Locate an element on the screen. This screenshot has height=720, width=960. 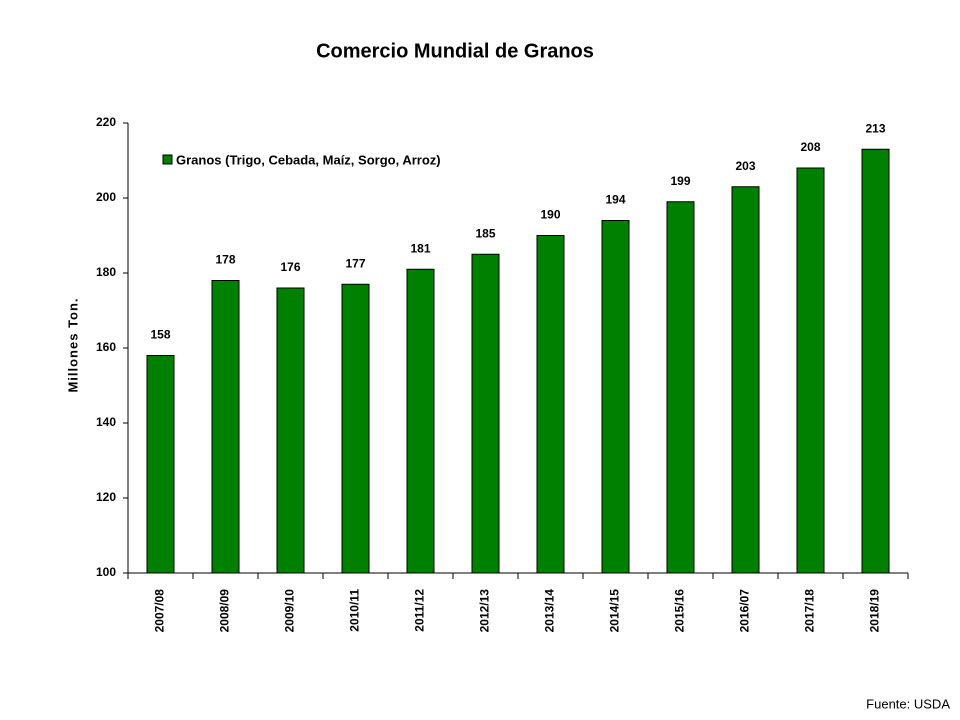
x-tick-label: 2008/09 is located at coordinates (225, 611).